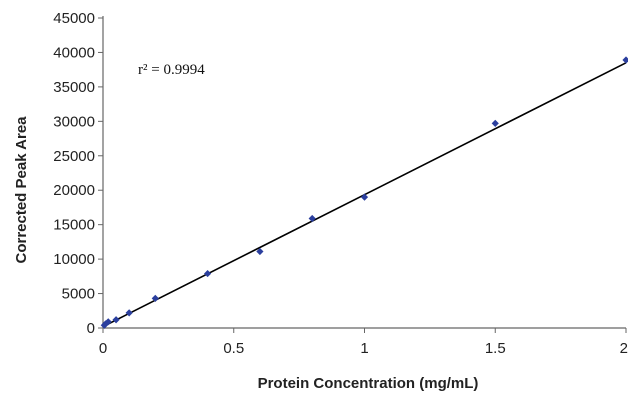 This screenshot has width=628, height=393. I want to click on y-tick-label: 45000, so click(74, 18).